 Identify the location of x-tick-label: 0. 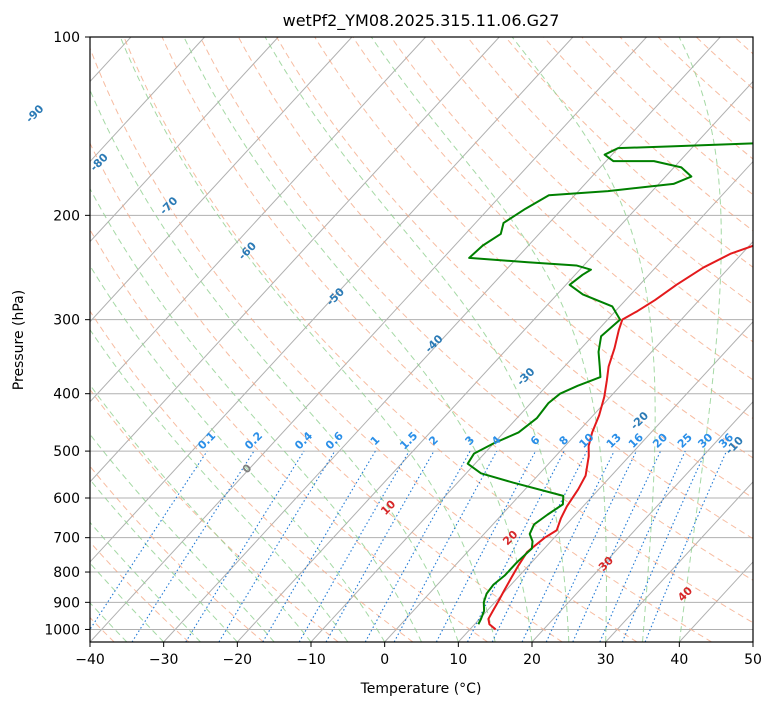
(384, 660).